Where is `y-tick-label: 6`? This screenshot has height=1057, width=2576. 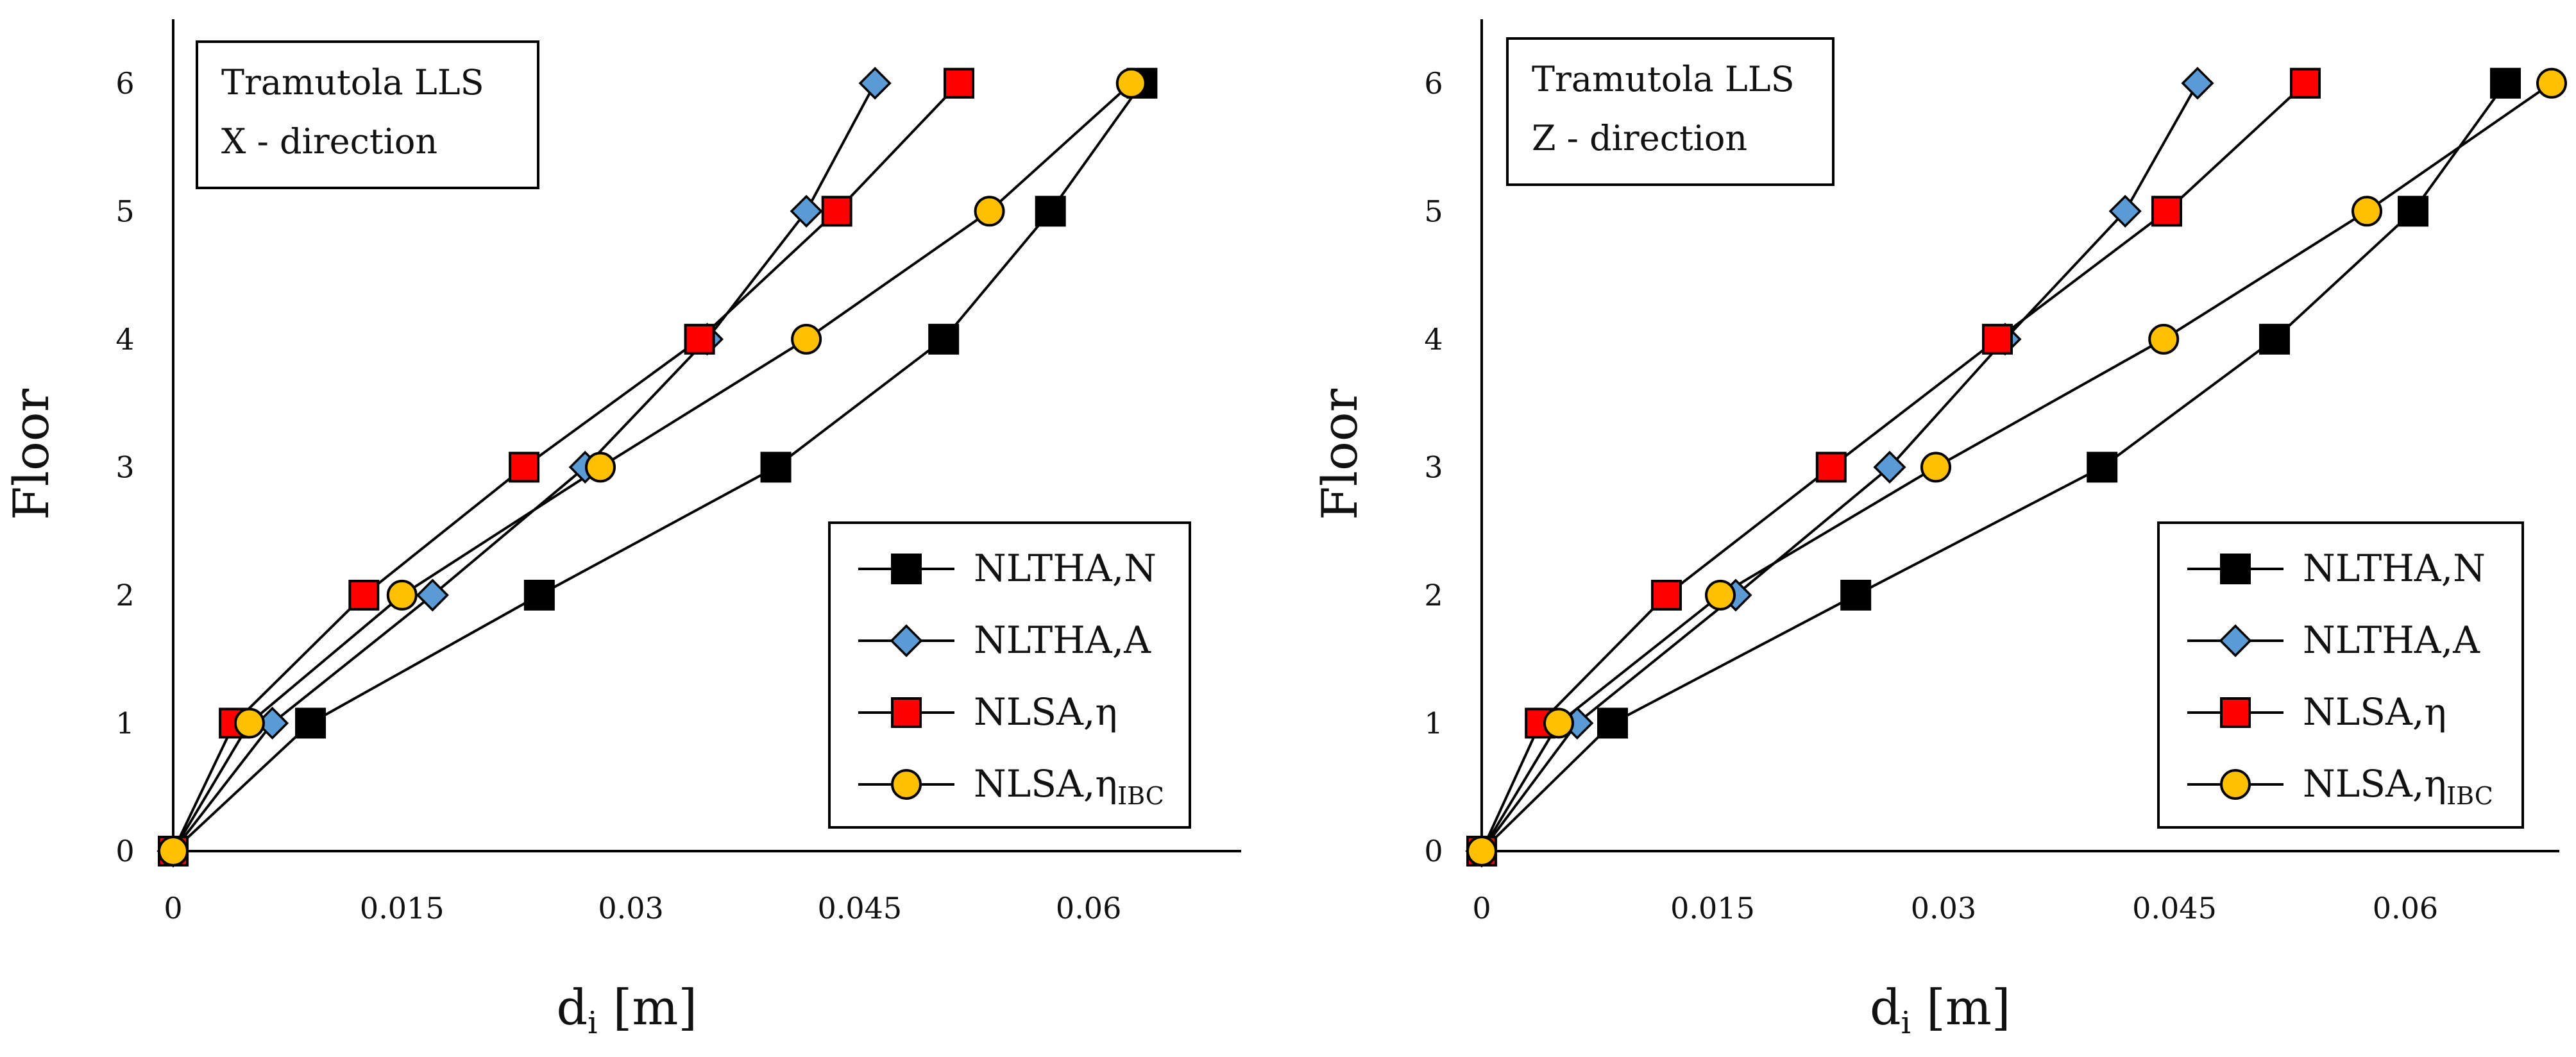 y-tick-label: 6 is located at coordinates (1433, 83).